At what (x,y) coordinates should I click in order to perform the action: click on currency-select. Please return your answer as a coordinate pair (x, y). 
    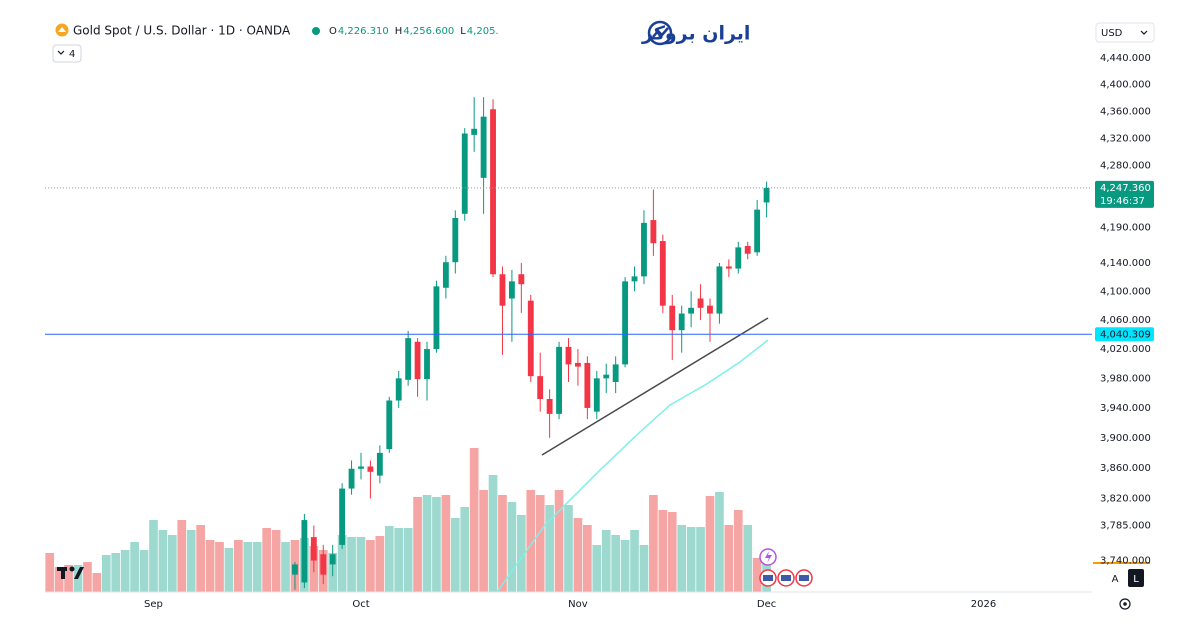
    Looking at the image, I should click on (1125, 32).